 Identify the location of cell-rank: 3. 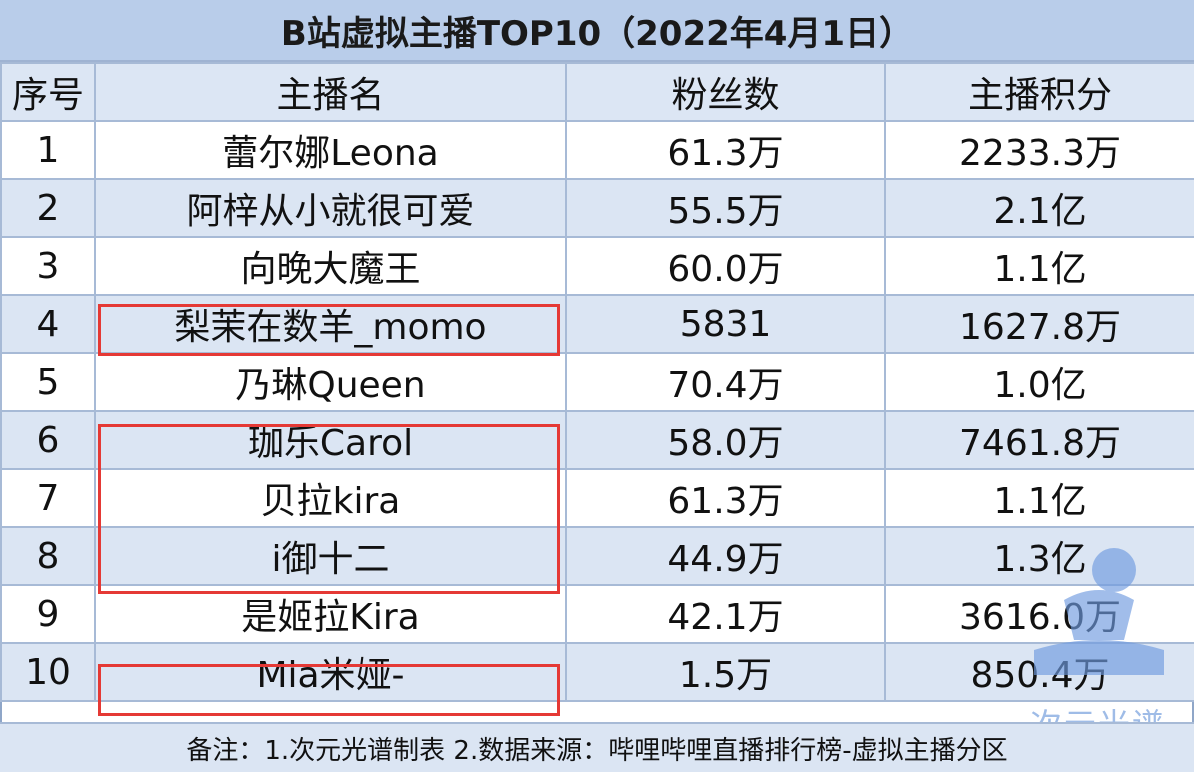
(48, 266).